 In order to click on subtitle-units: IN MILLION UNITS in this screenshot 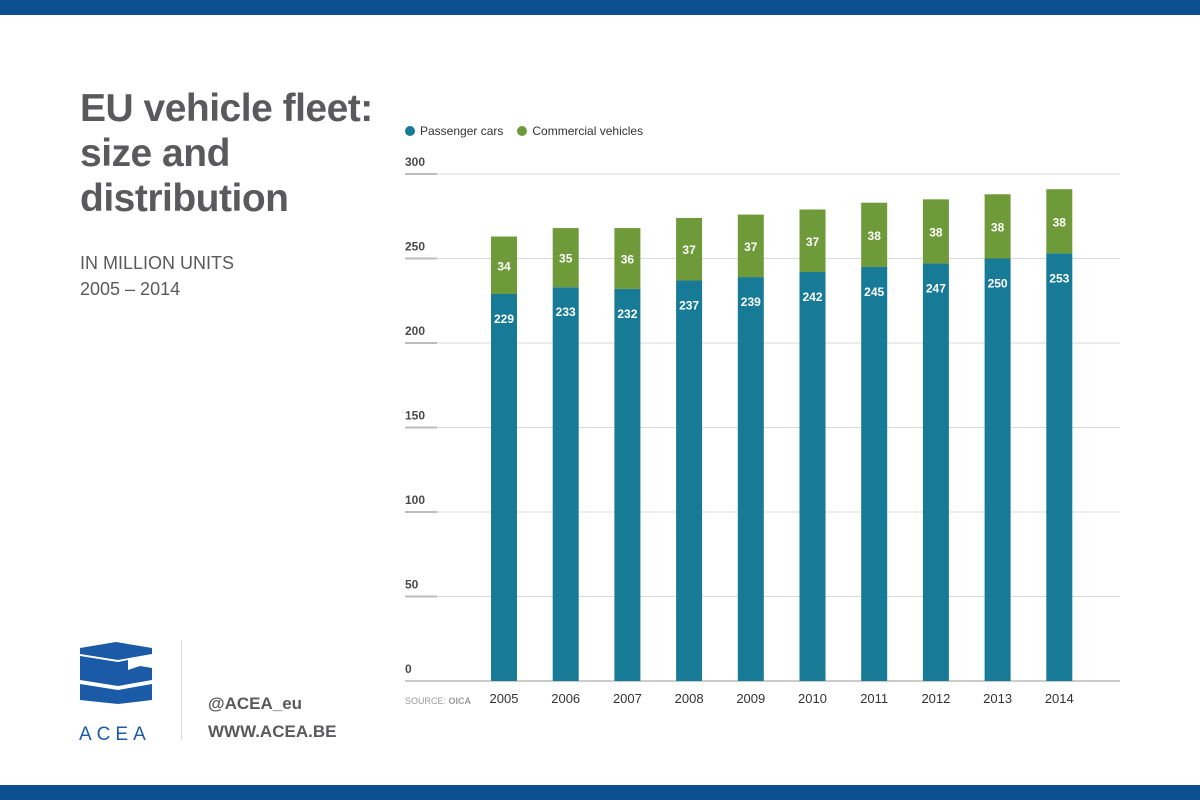, I will do `click(157, 263)`.